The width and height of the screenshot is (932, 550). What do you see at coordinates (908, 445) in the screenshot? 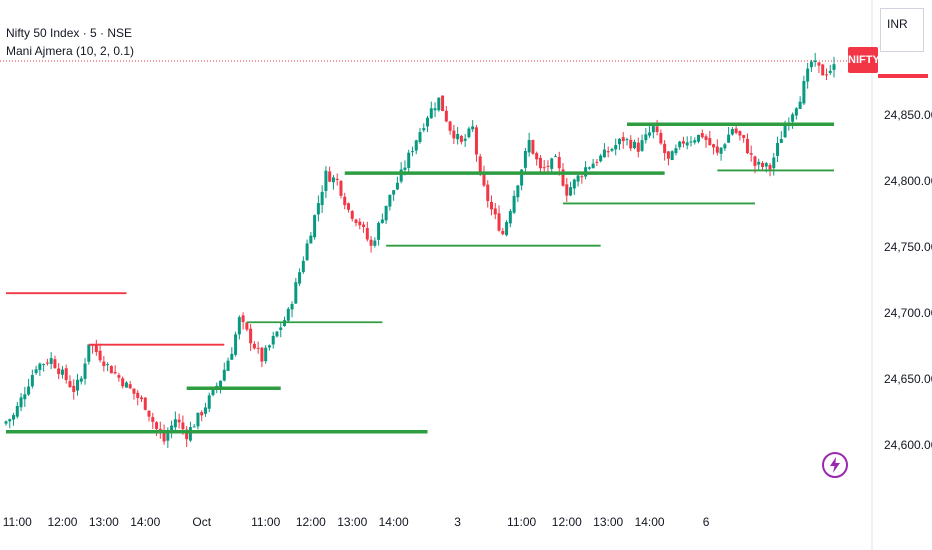
I see `y-axis-tick-label: 24,600.00` at bounding box center [908, 445].